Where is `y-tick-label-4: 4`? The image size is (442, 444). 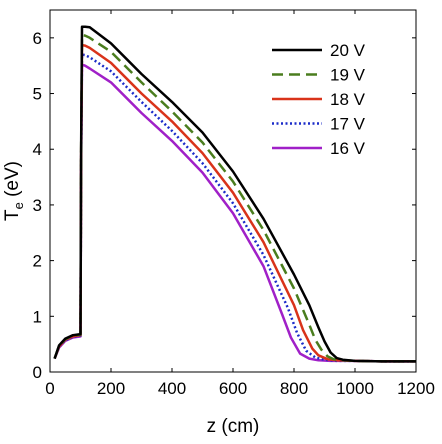 y-tick-label-4: 4 is located at coordinates (37, 149).